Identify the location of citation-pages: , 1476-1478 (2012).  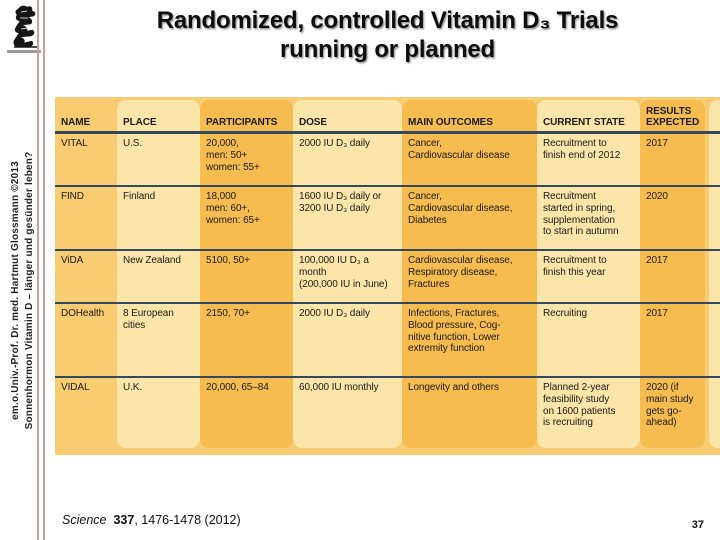
(187, 520).